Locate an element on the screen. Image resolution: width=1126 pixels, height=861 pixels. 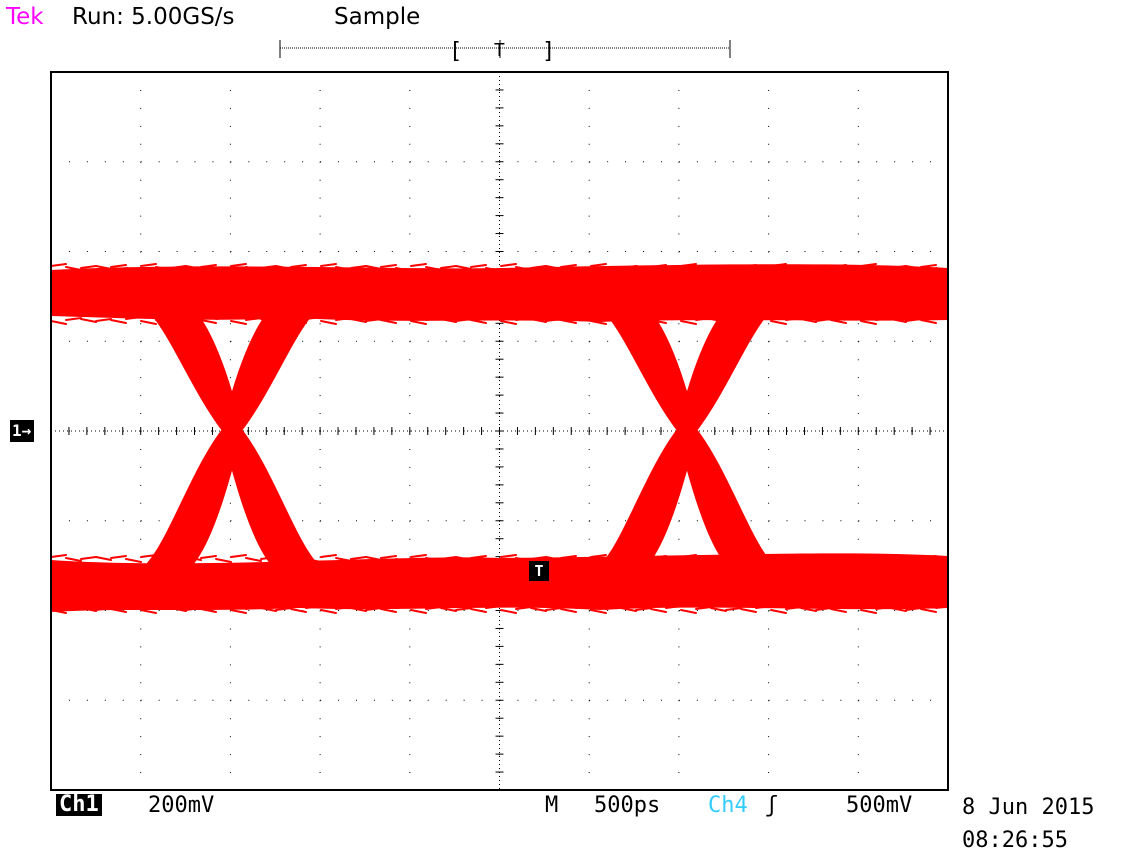
trigger-source: Ch4 is located at coordinates (728, 805).